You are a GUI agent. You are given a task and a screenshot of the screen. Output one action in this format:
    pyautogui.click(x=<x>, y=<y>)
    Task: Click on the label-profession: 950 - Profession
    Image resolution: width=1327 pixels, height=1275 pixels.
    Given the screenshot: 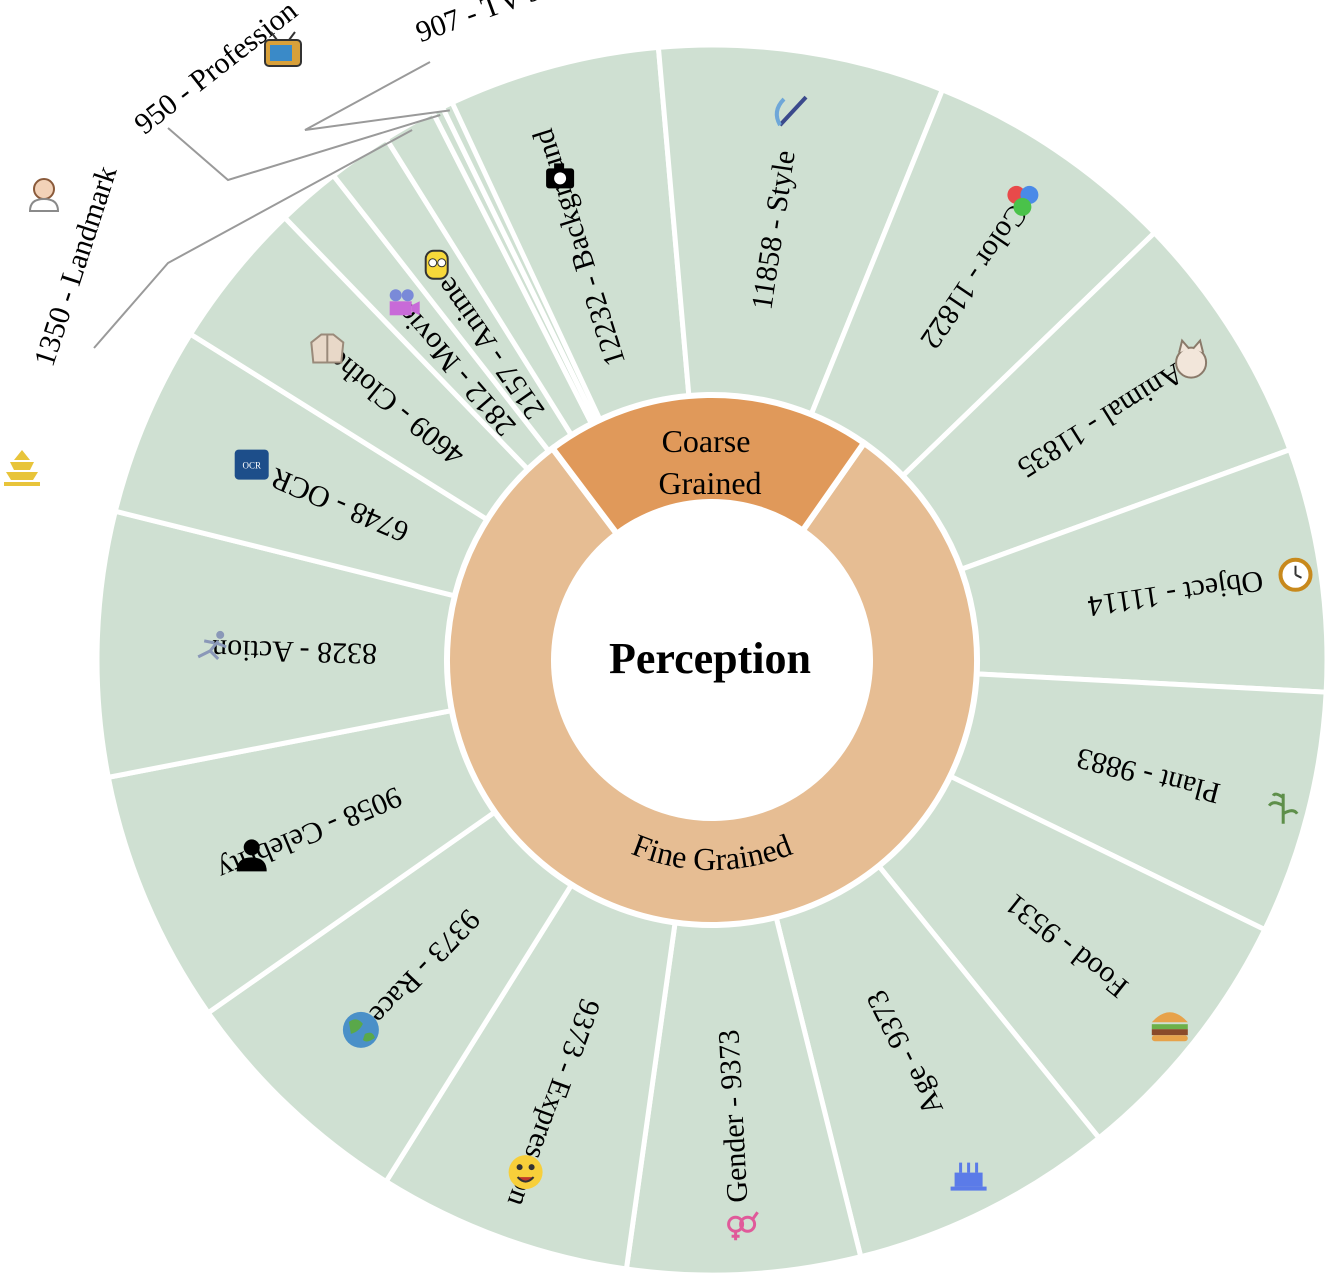 What is the action you would take?
    pyautogui.click(x=215, y=70)
    